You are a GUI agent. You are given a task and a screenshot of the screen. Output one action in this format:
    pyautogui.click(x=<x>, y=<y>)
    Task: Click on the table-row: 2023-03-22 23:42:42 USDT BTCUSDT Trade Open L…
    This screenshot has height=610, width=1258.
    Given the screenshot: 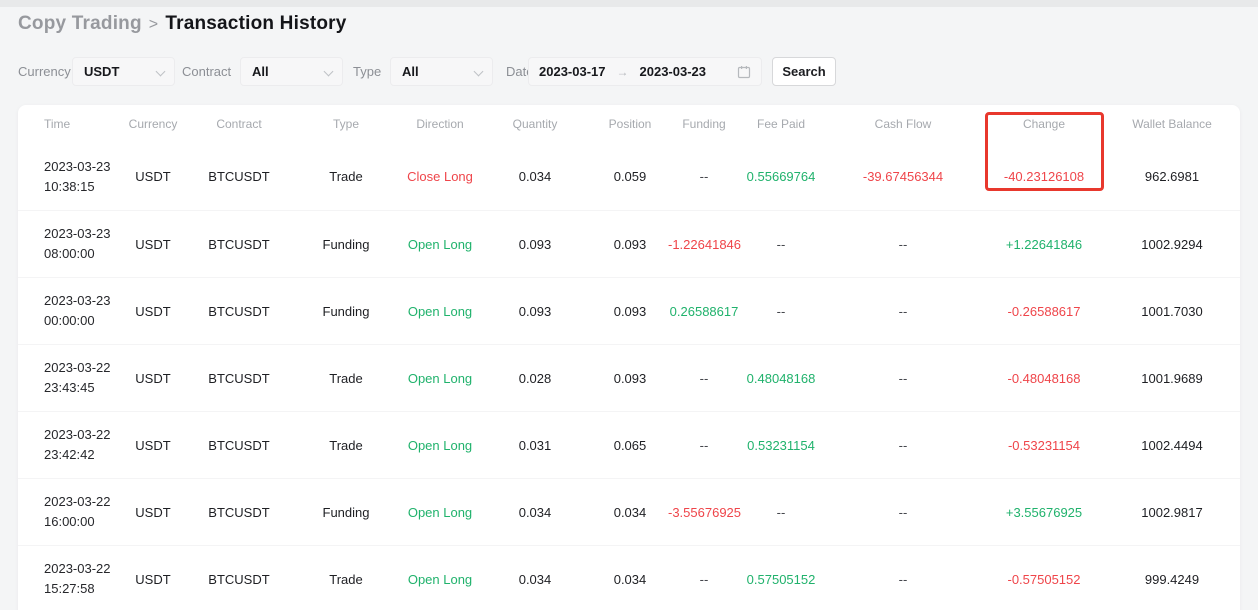 What is the action you would take?
    pyautogui.click(x=629, y=444)
    